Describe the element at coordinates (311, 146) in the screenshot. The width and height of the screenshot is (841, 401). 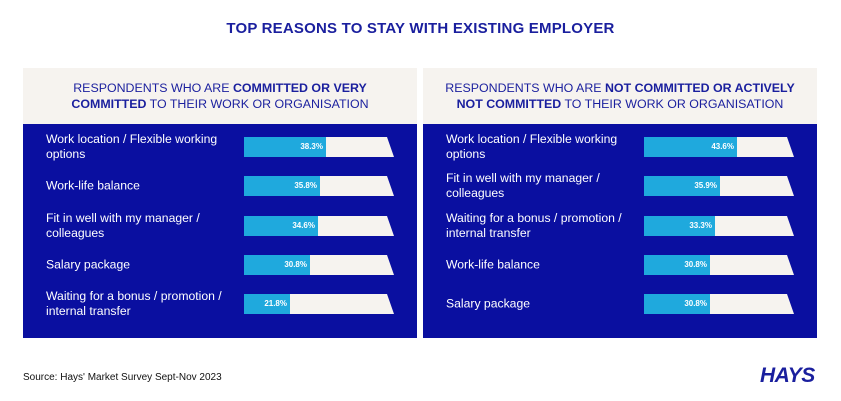
I see `value-label: 38.3%` at that location.